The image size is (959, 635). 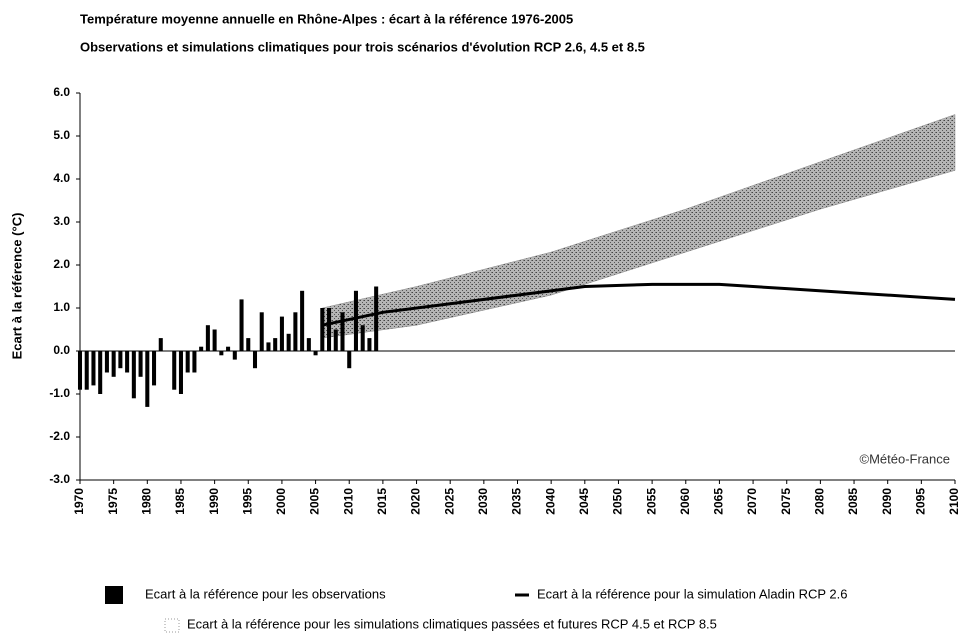 I want to click on x-tick-label: 2005, so click(x=315, y=501).